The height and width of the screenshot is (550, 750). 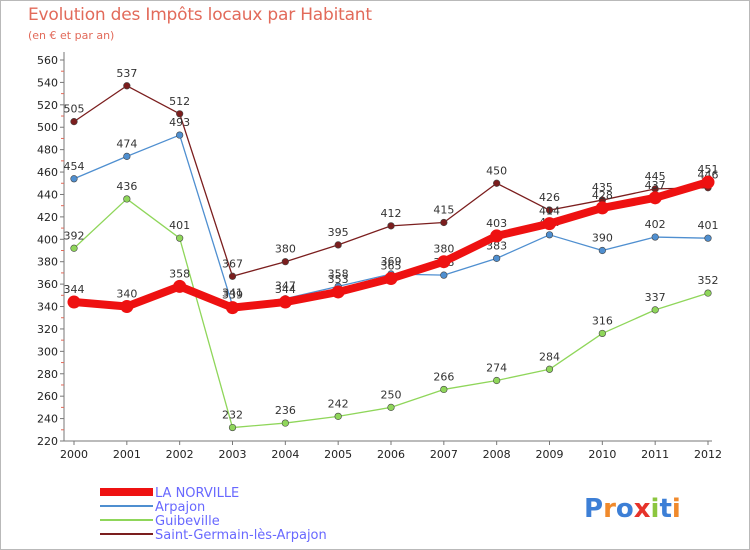 What do you see at coordinates (241, 535) in the screenshot?
I see `legend-label: Saint-Germain-lès-Arpajon` at bounding box center [241, 535].